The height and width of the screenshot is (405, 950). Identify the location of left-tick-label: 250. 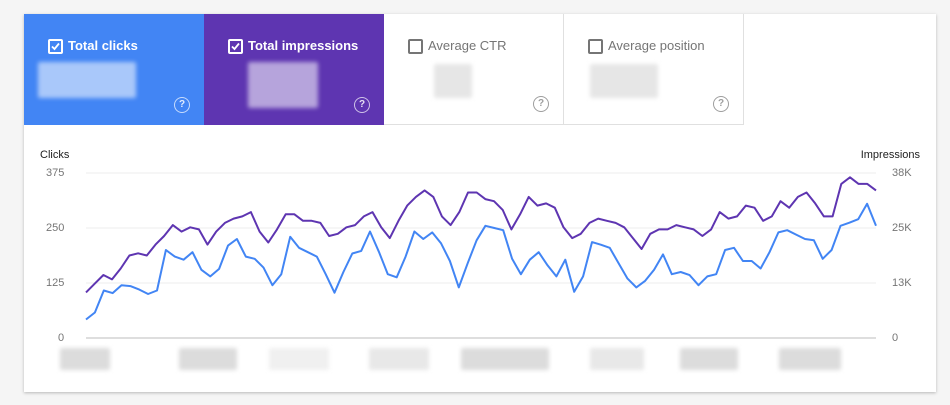
(55, 228).